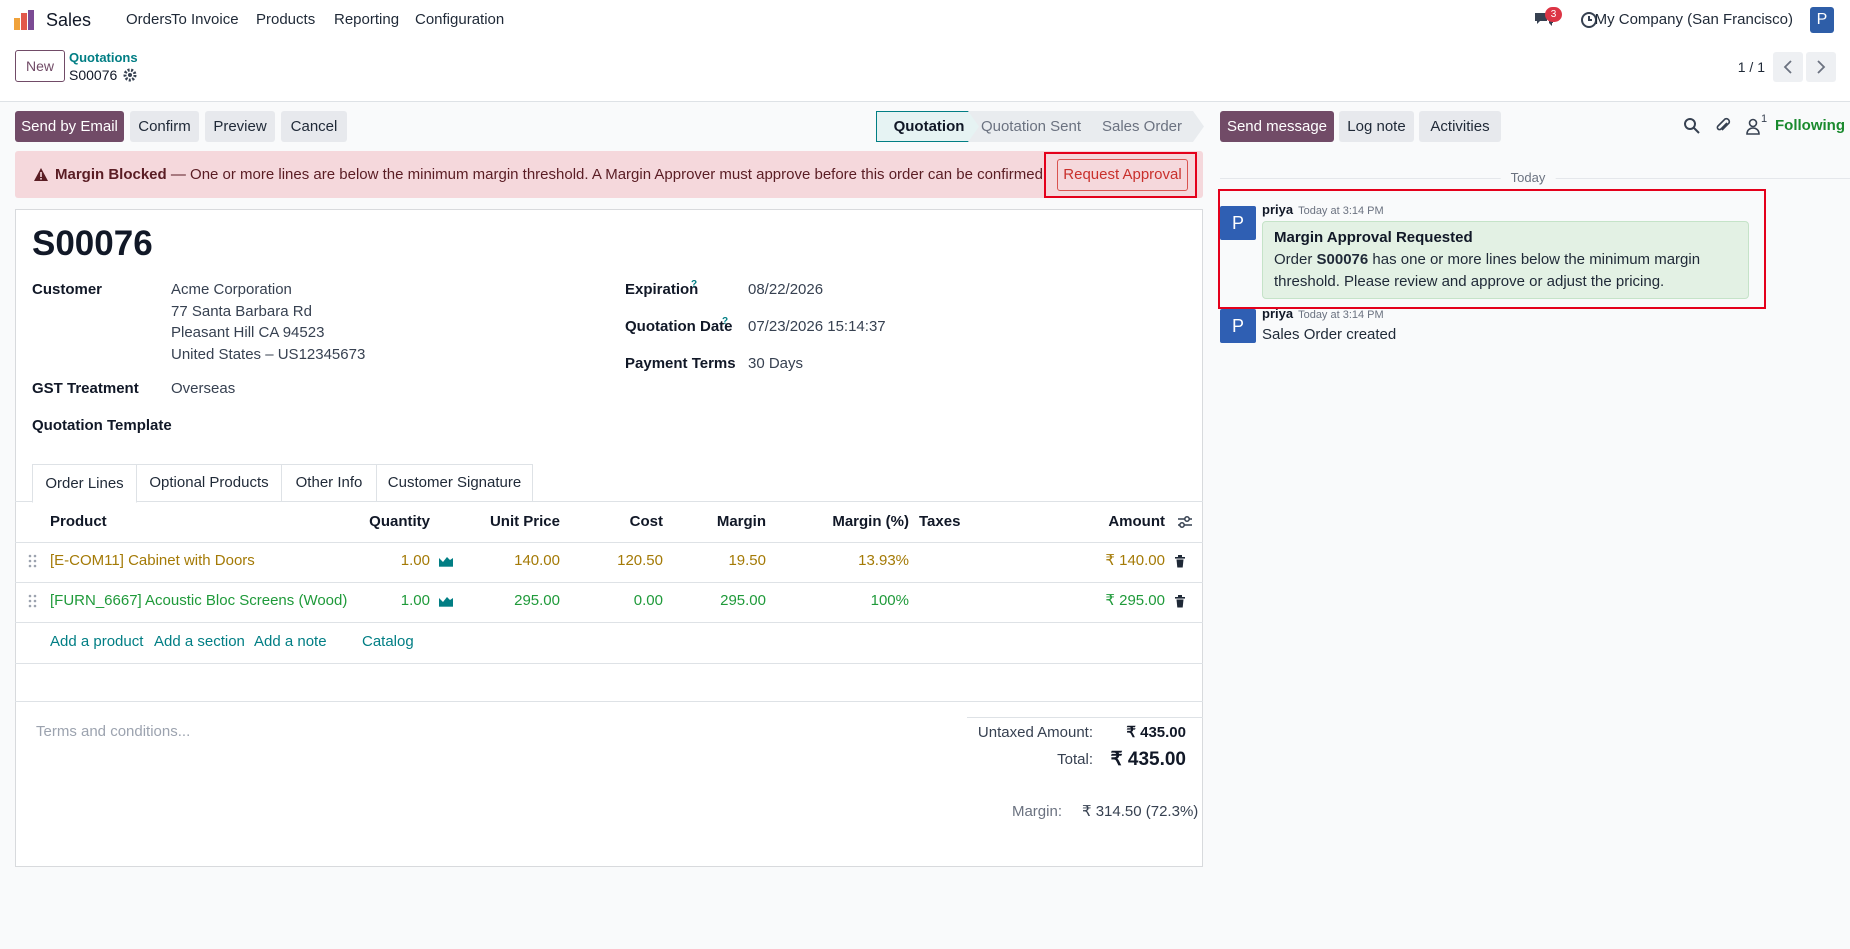 This screenshot has width=1850, height=949. What do you see at coordinates (1810, 125) in the screenshot?
I see `following-button: Following` at bounding box center [1810, 125].